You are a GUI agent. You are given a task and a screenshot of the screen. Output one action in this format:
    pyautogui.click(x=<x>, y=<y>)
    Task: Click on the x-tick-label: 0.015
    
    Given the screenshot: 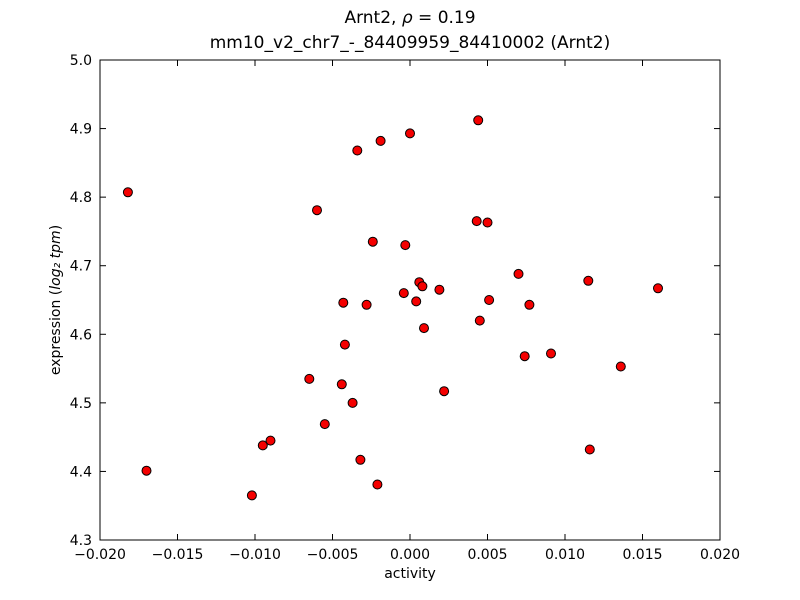 What is the action you would take?
    pyautogui.click(x=642, y=555)
    